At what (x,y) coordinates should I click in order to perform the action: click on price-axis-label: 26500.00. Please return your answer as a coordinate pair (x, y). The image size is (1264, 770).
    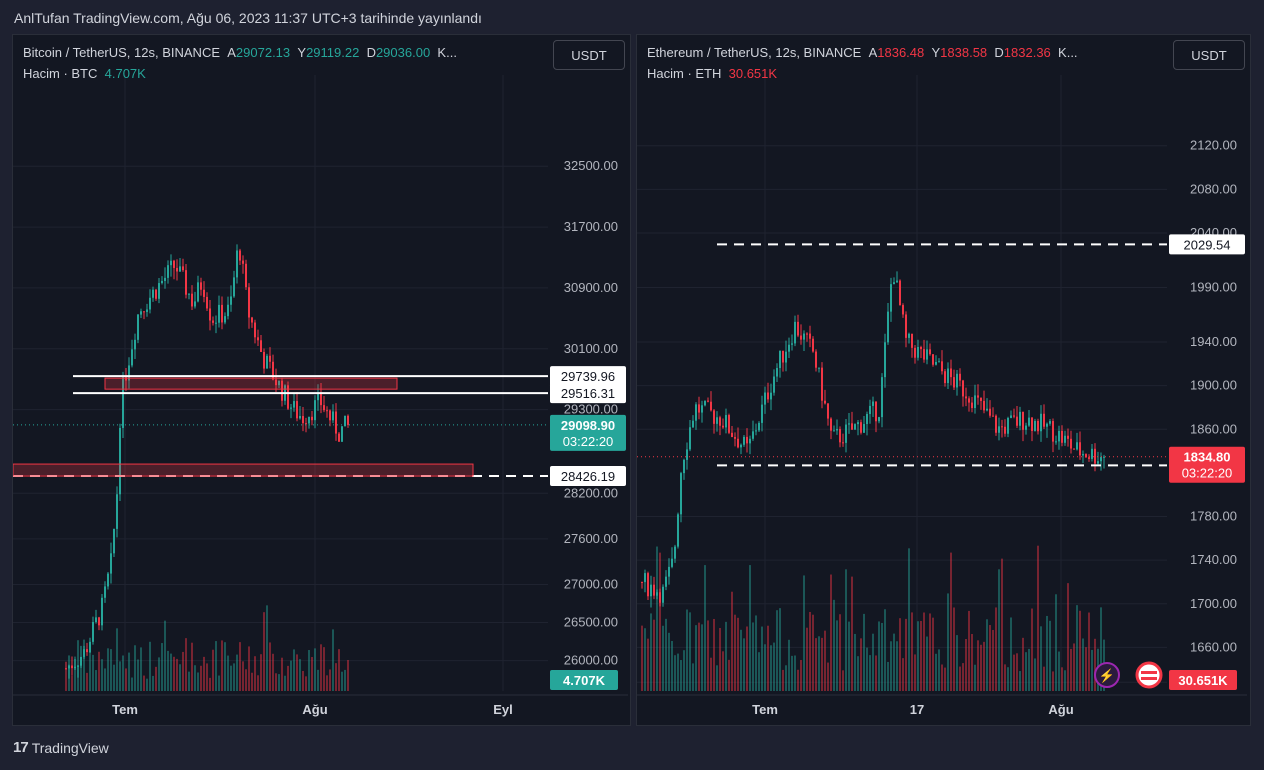
    Looking at the image, I should click on (591, 622).